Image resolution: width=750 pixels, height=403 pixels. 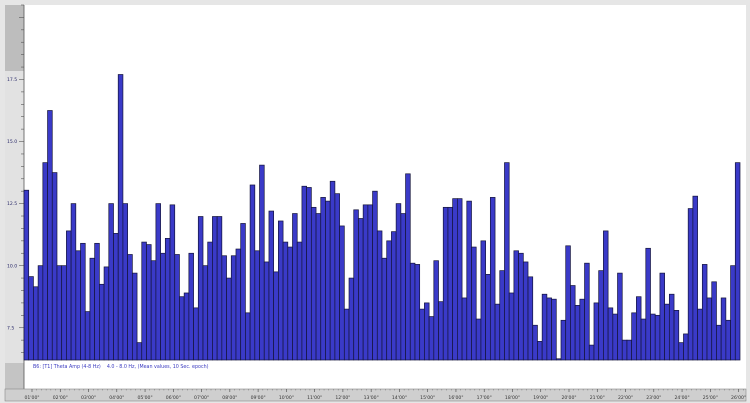 I want to click on x-tick-label: 24'00", so click(x=682, y=398).